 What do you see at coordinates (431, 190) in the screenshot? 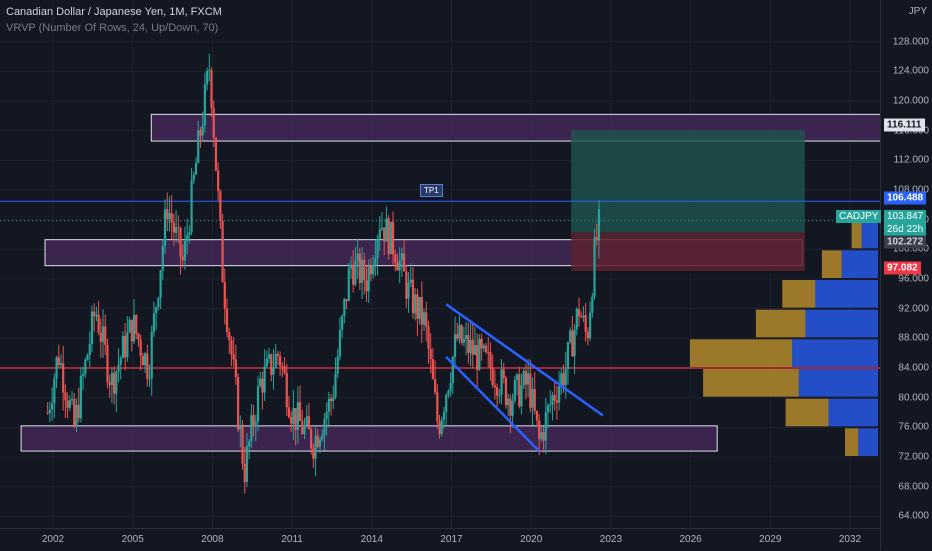
I see `tp1-label: TP1` at bounding box center [431, 190].